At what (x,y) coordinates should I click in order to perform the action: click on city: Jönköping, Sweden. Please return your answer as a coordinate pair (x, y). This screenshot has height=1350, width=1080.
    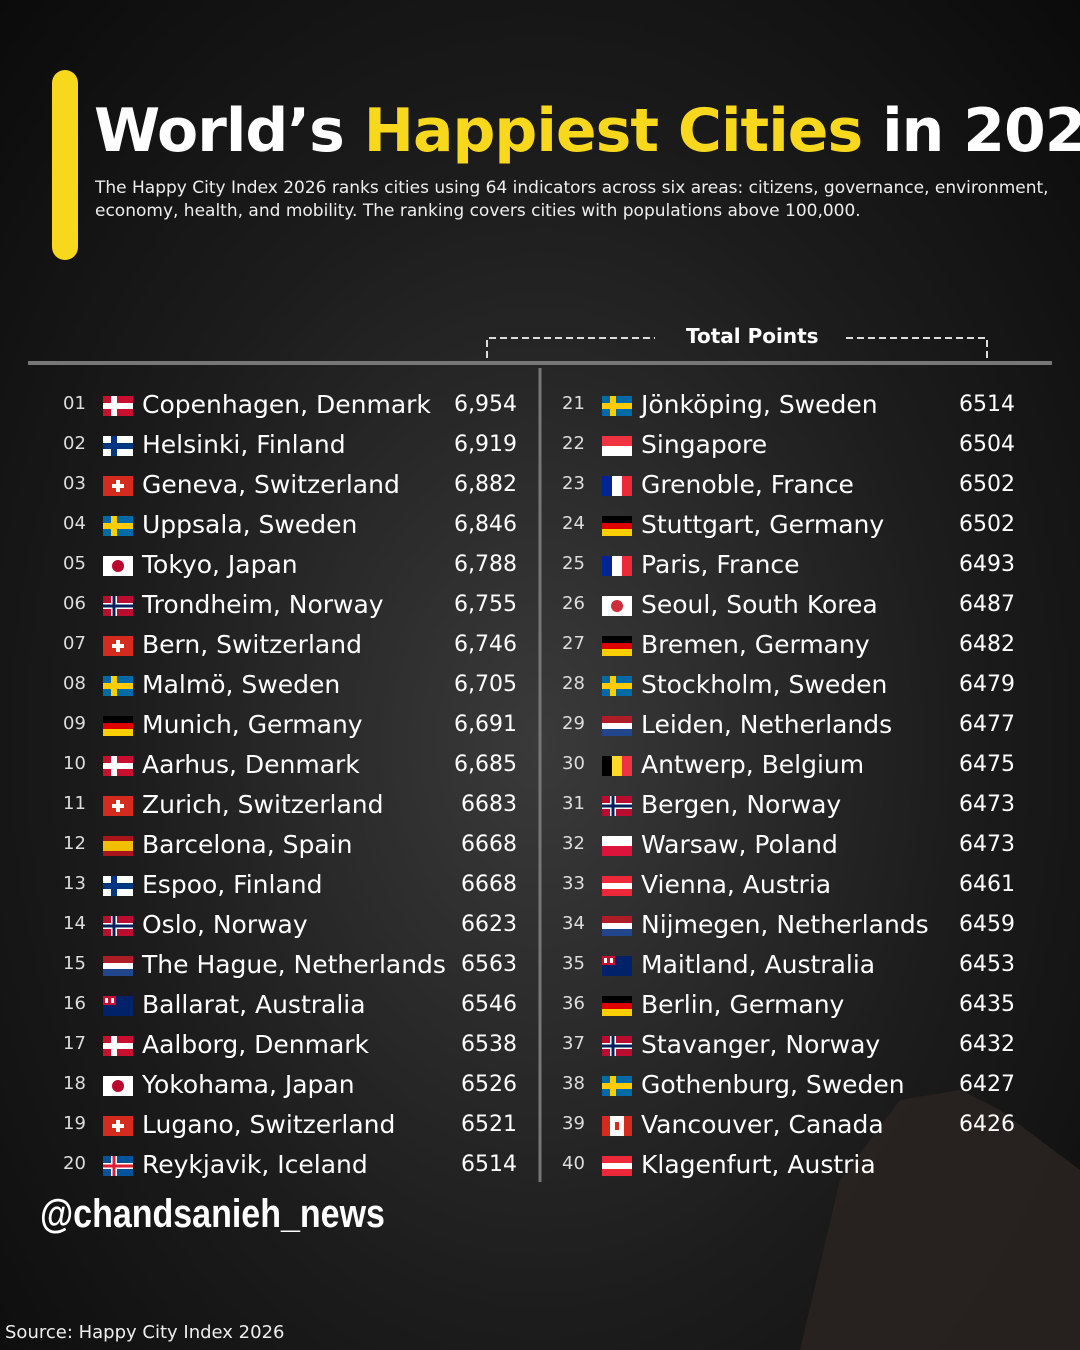
    Looking at the image, I should click on (759, 404).